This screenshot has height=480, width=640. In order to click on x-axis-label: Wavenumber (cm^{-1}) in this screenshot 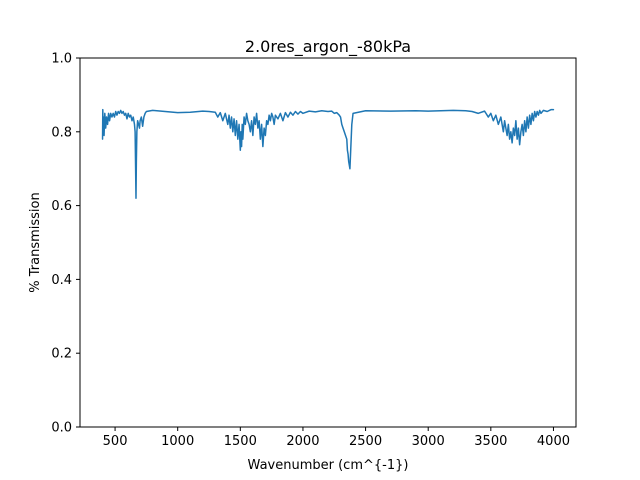, I will do `click(328, 465)`.